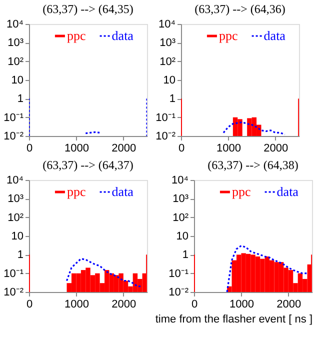 The image size is (320, 350). Describe the element at coordinates (233, 320) in the screenshot. I see `x-axis-title: time from the flasher event [ ns ]` at that location.